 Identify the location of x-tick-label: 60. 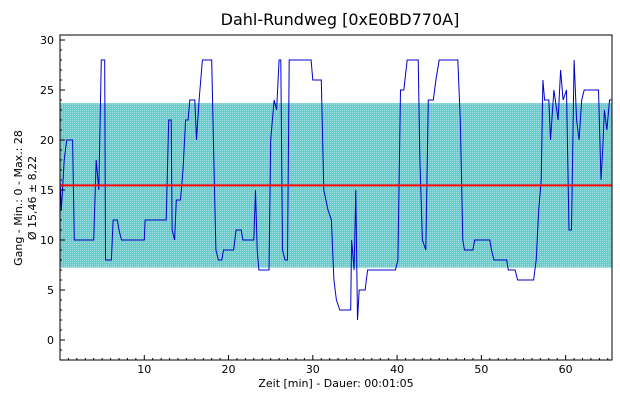
(566, 369).